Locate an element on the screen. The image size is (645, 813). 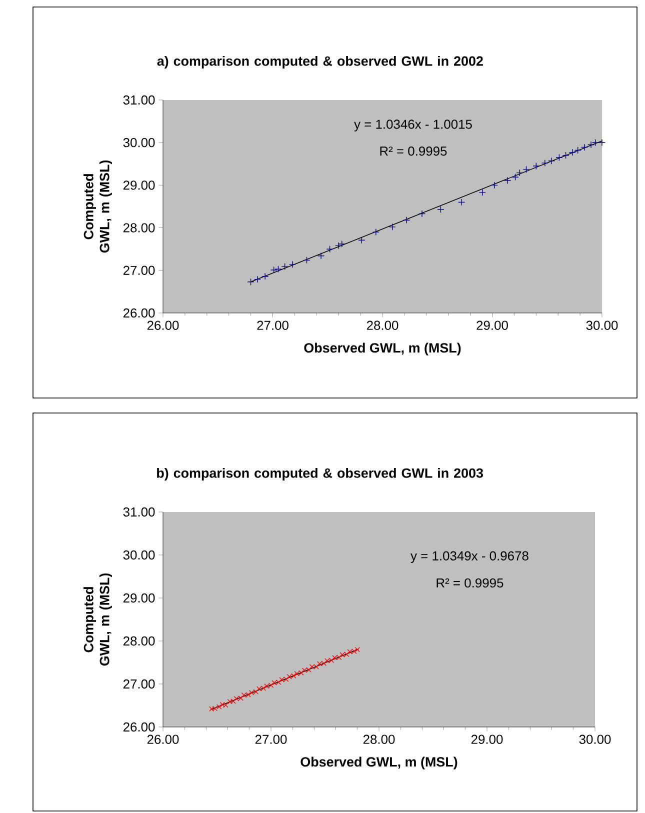
chart-title: a) comparison computed & observed GWL in 2002 is located at coordinates (320, 62).